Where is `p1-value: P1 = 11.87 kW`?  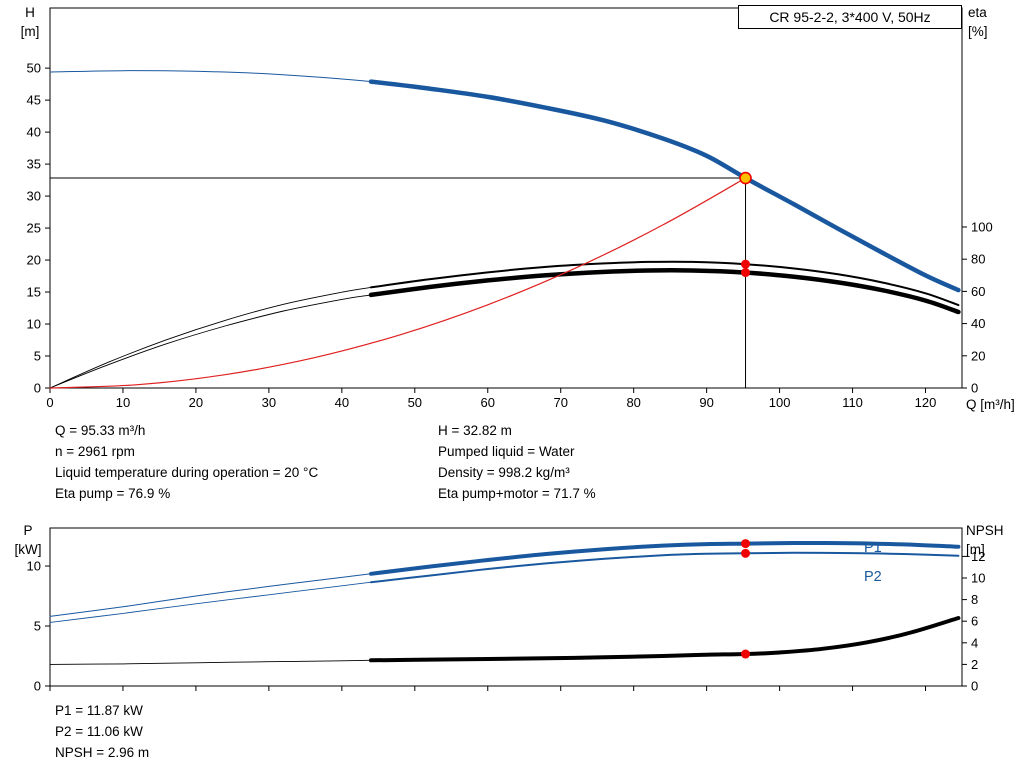
p1-value: P1 = 11.87 kW is located at coordinates (99, 710).